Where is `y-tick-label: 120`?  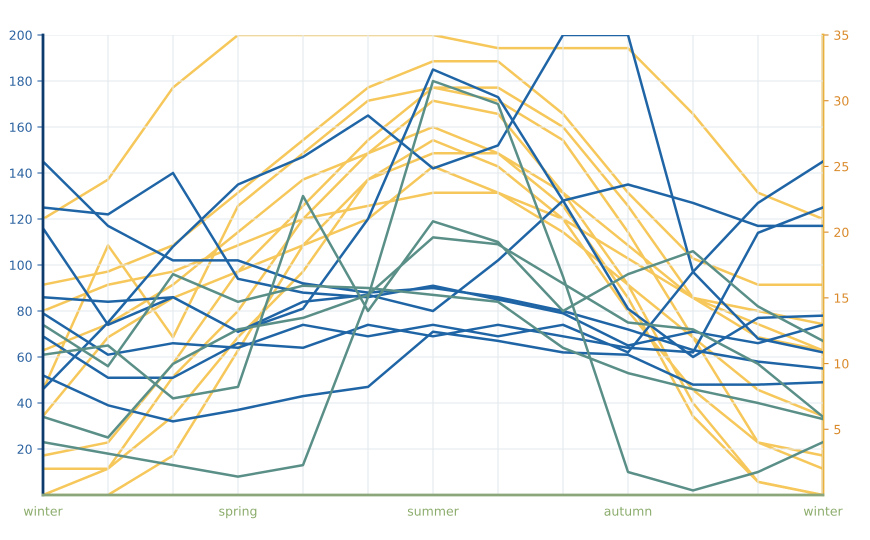 y-tick-label: 120 is located at coordinates (21, 219).